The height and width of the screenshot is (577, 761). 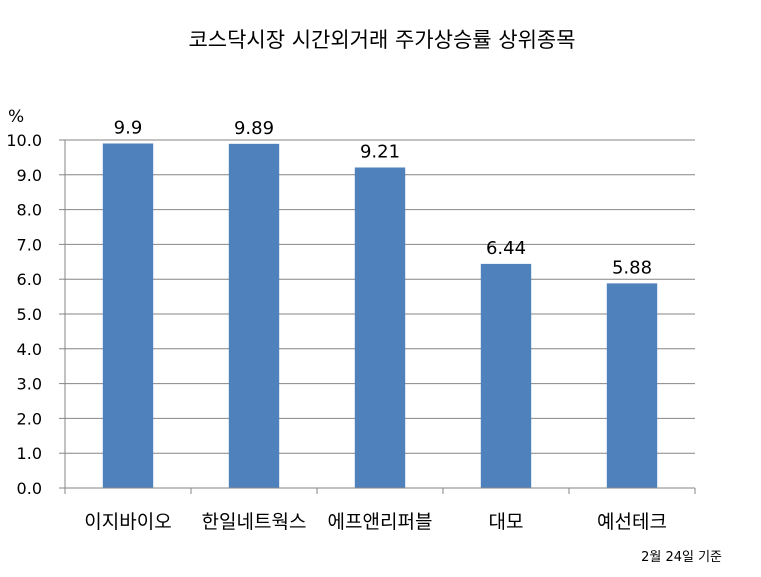 What do you see at coordinates (127, 522) in the screenshot?
I see `category-label: 이지바이오` at bounding box center [127, 522].